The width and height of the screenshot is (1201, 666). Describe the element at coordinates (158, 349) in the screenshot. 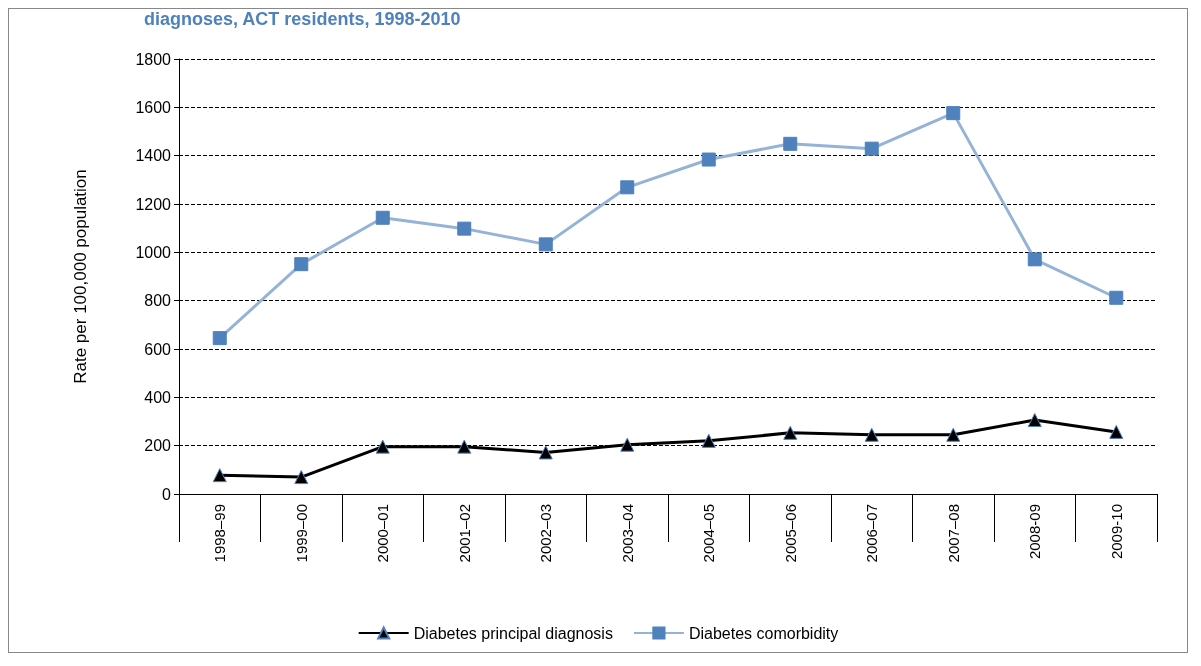

I see `y-tick-label: 600` at that location.